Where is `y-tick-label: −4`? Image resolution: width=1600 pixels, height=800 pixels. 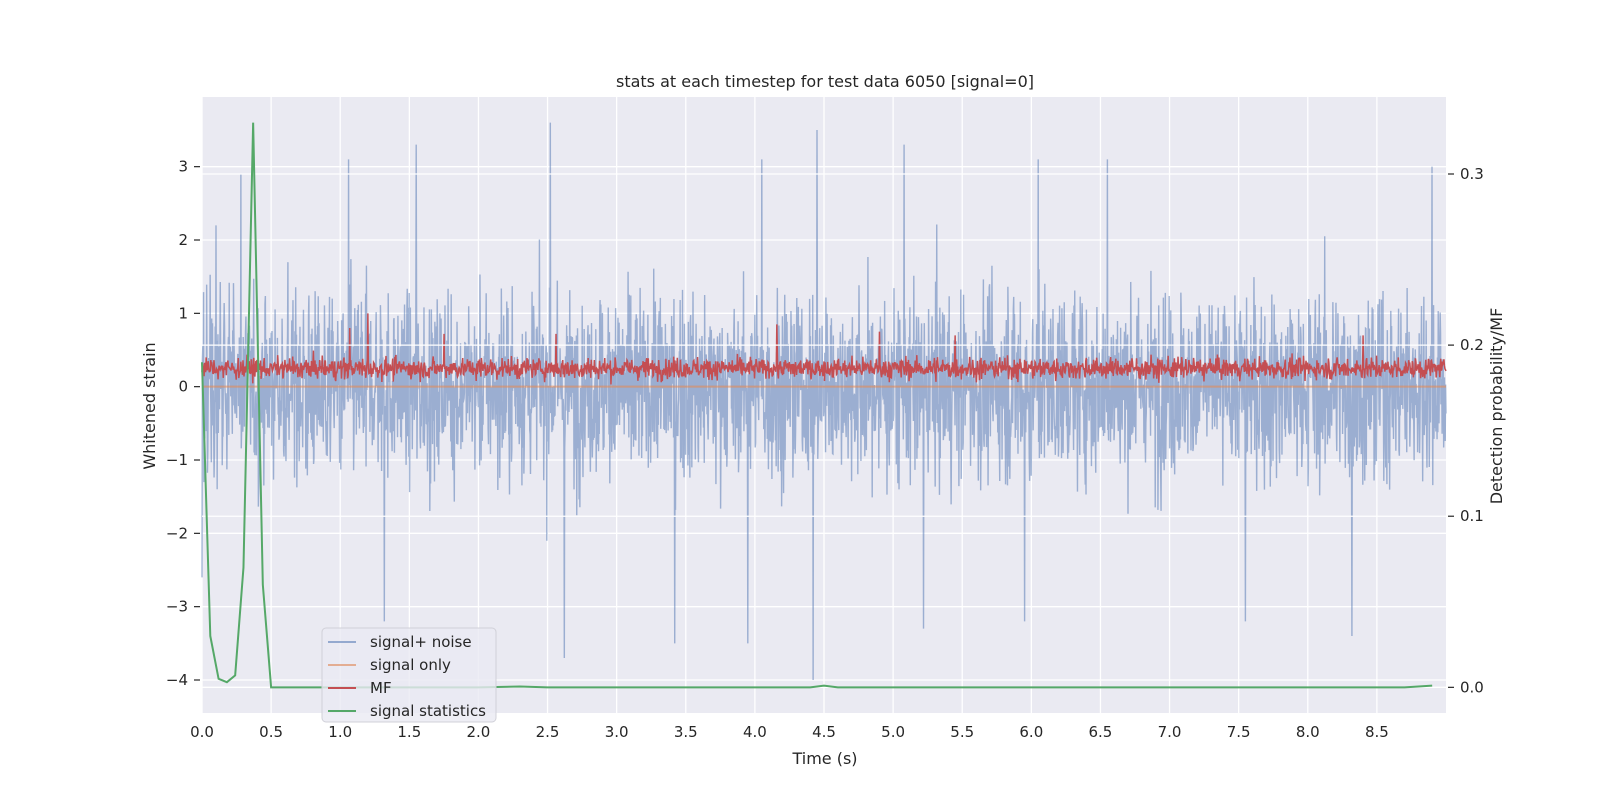
y-tick-label: −4 is located at coordinates (177, 680).